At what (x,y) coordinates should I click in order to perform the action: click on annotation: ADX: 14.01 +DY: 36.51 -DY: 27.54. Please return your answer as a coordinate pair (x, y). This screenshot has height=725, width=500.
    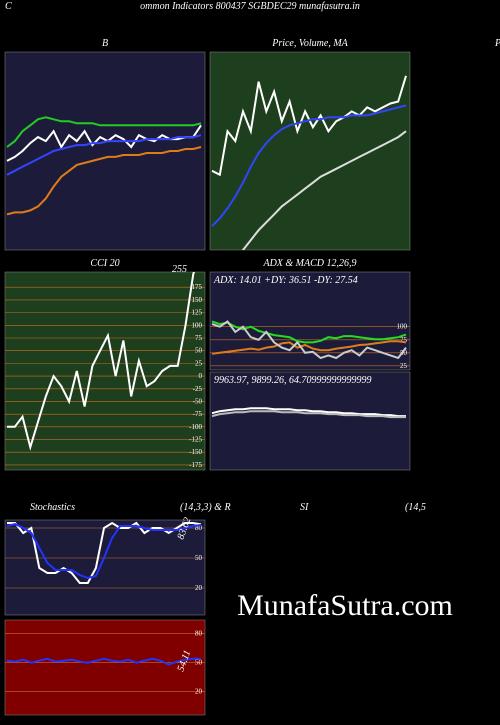
    Looking at the image, I should click on (285, 280).